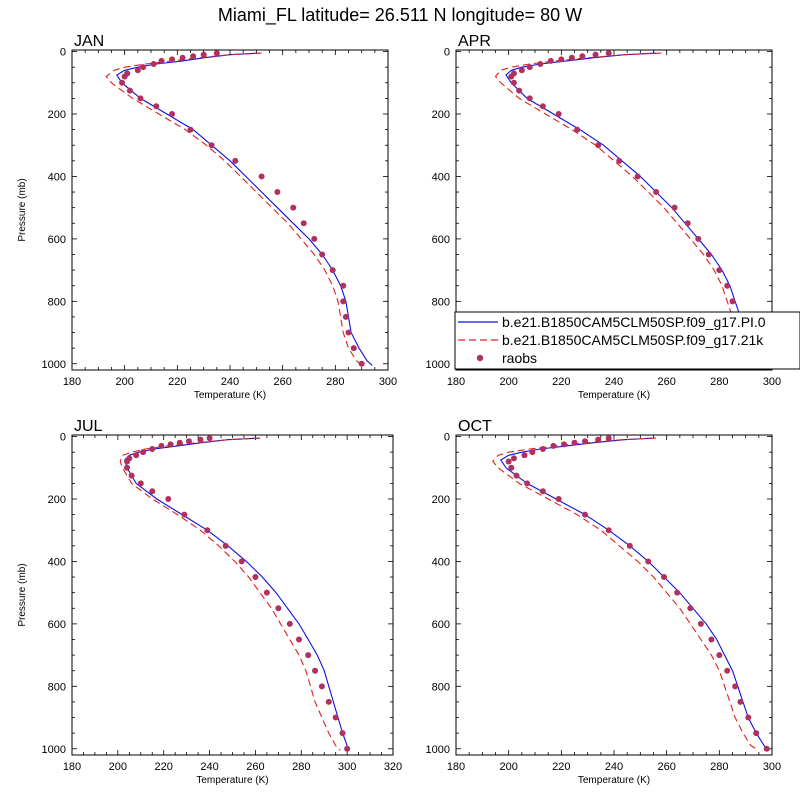  Describe the element at coordinates (89, 41) in the screenshot. I see `panel-title: JAN` at that location.